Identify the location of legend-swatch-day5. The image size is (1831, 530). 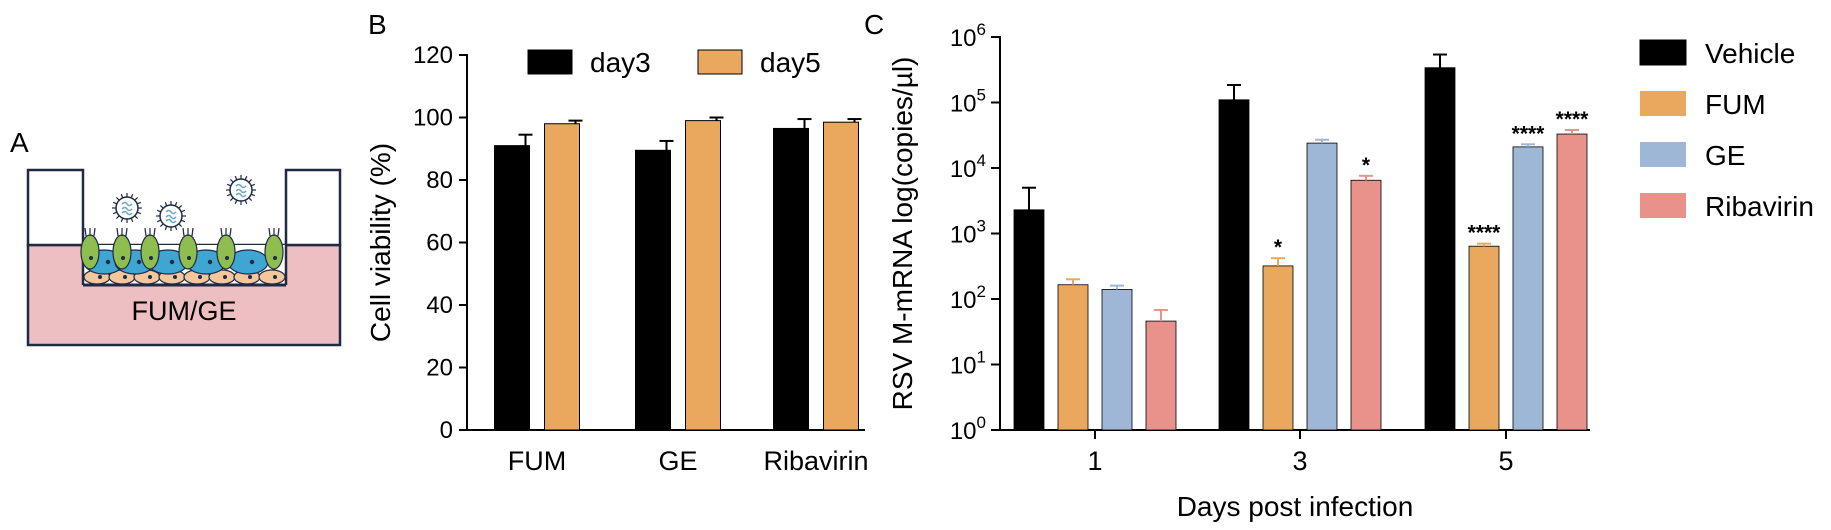
(720, 62).